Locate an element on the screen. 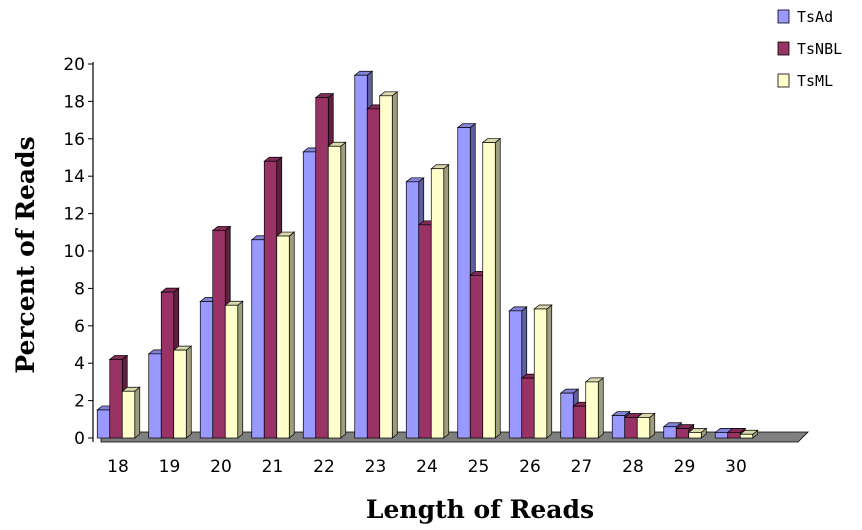 The height and width of the screenshot is (530, 862). x-tick-label: 20 is located at coordinates (221, 467).